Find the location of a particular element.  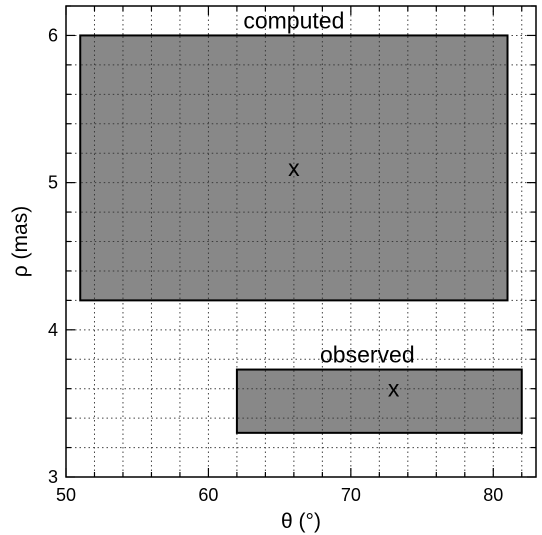

y-axis-title: ρ (mas) is located at coordinates (20, 241).